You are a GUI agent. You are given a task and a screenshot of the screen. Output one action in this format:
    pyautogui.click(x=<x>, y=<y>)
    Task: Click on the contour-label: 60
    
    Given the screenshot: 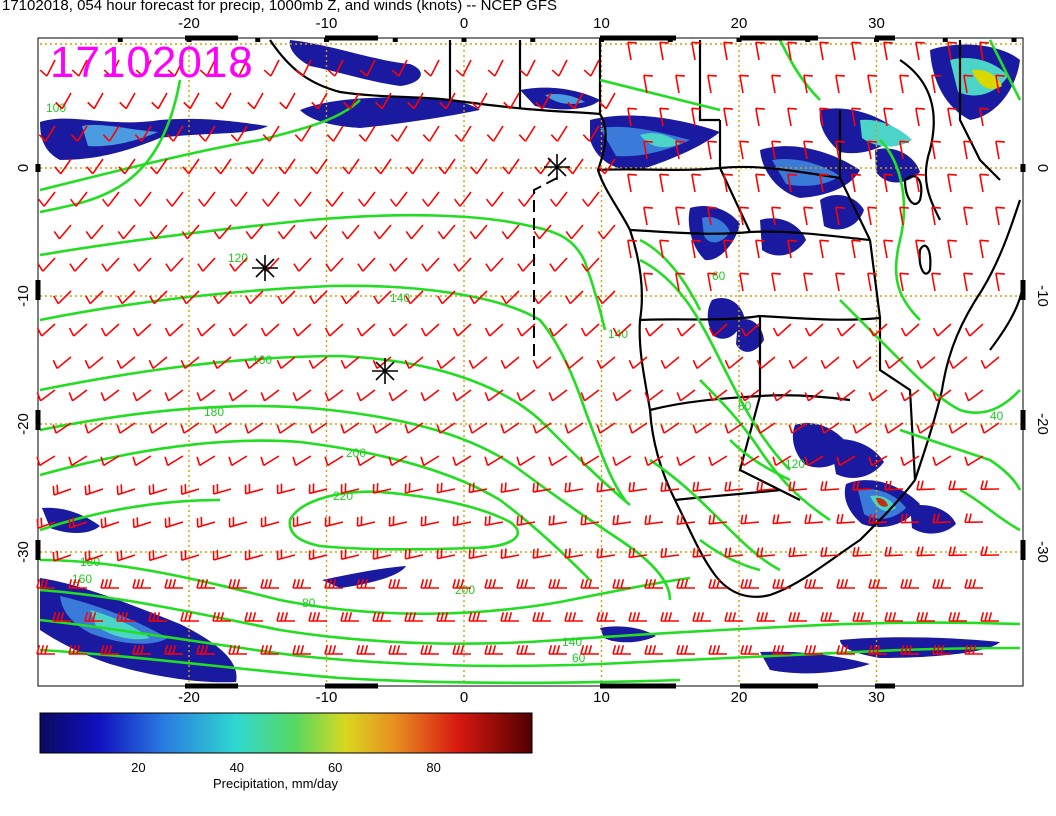 What is the action you would take?
    pyautogui.click(x=579, y=658)
    